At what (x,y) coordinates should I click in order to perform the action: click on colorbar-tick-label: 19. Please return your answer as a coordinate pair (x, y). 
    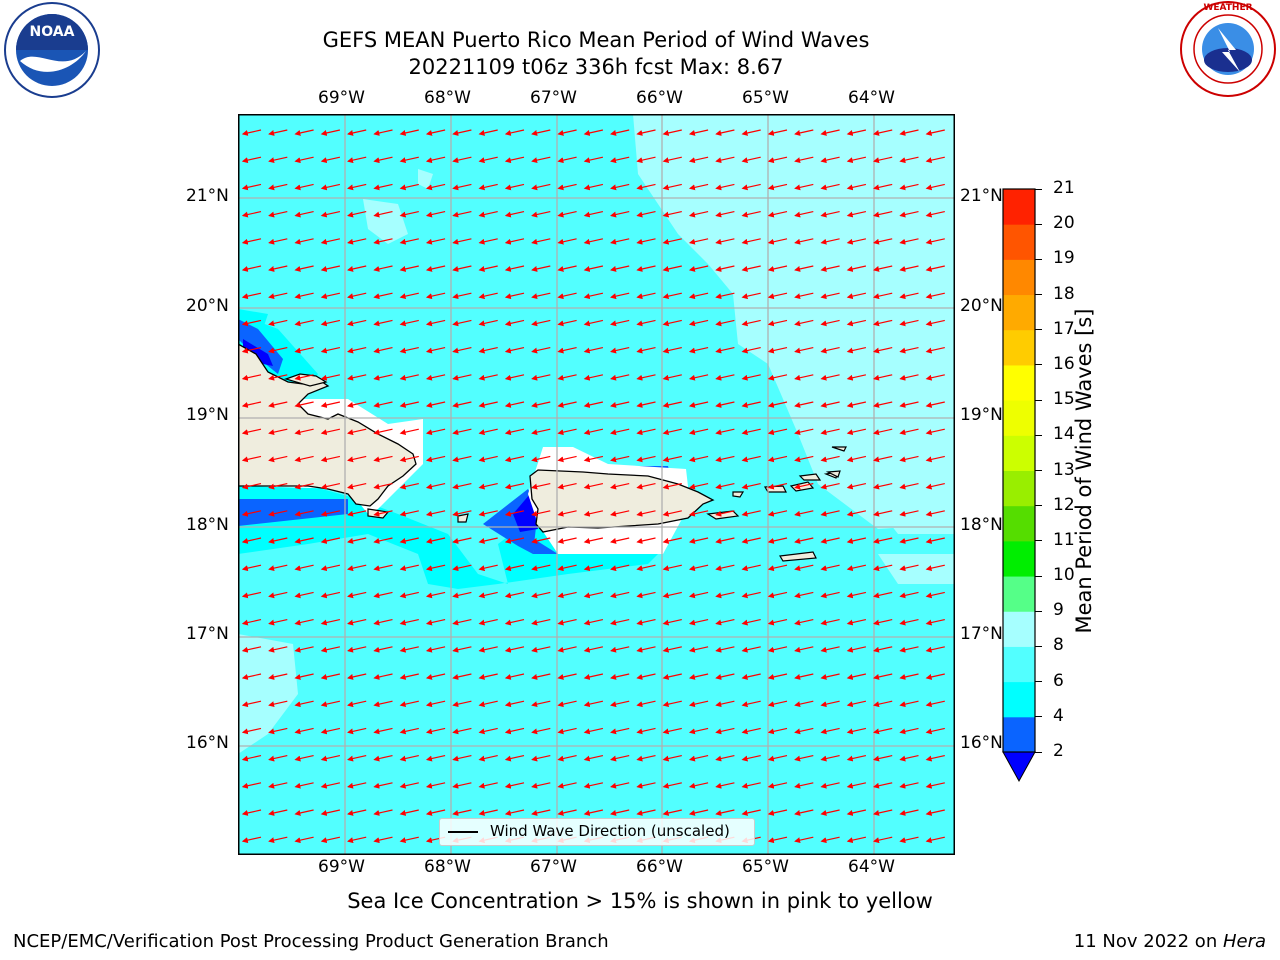
    Looking at the image, I should click on (1064, 258).